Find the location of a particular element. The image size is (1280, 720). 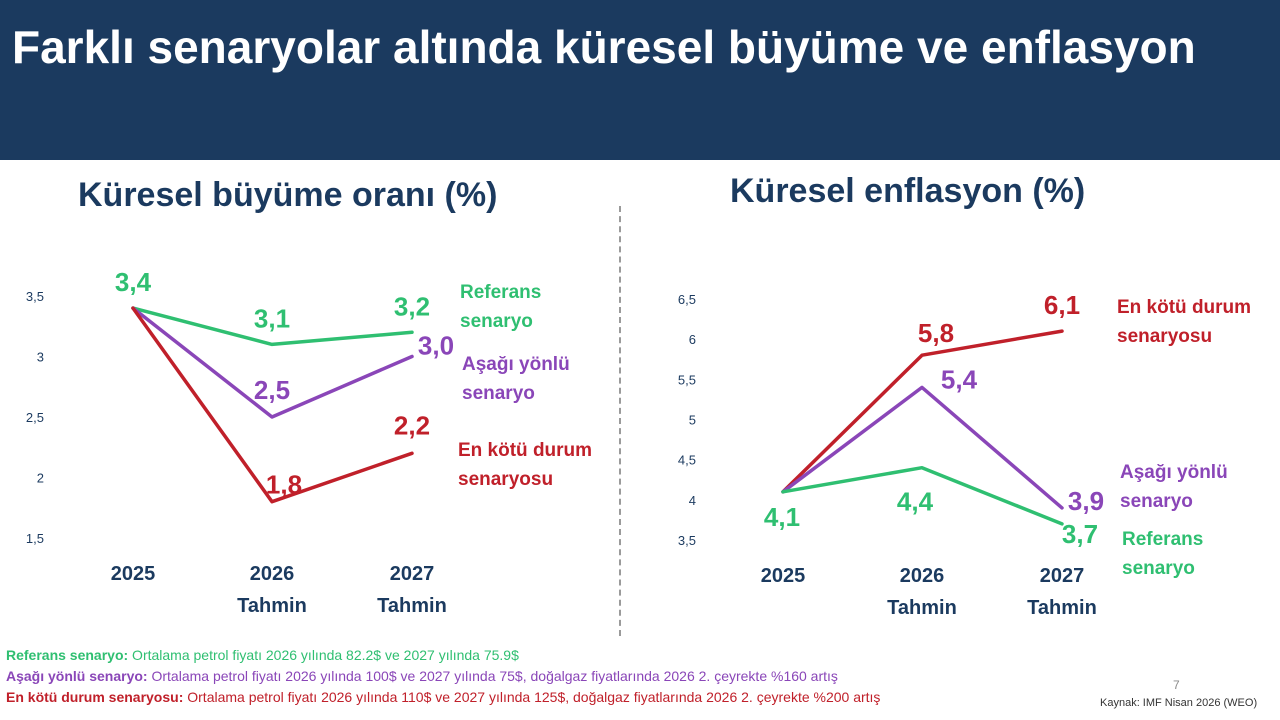

footnote-downside-name: Aşağı yönlü senaryo: is located at coordinates (77, 676).